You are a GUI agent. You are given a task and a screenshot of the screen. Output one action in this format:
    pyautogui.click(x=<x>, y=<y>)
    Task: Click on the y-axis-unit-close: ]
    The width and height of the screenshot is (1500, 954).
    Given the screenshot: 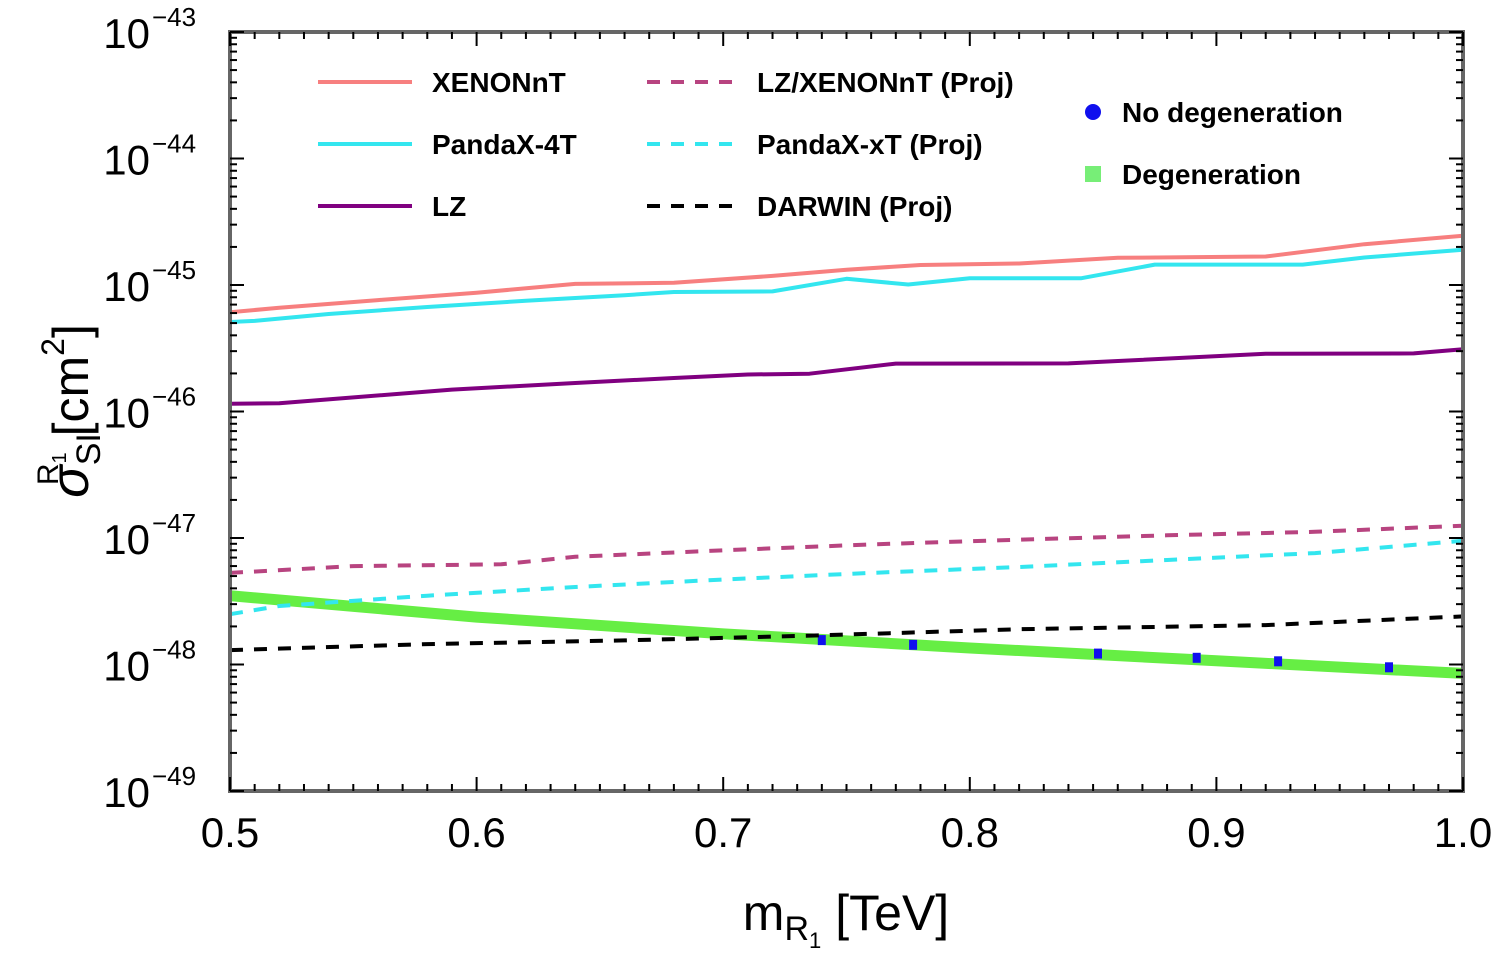 What is the action you would take?
    pyautogui.click(x=71, y=331)
    